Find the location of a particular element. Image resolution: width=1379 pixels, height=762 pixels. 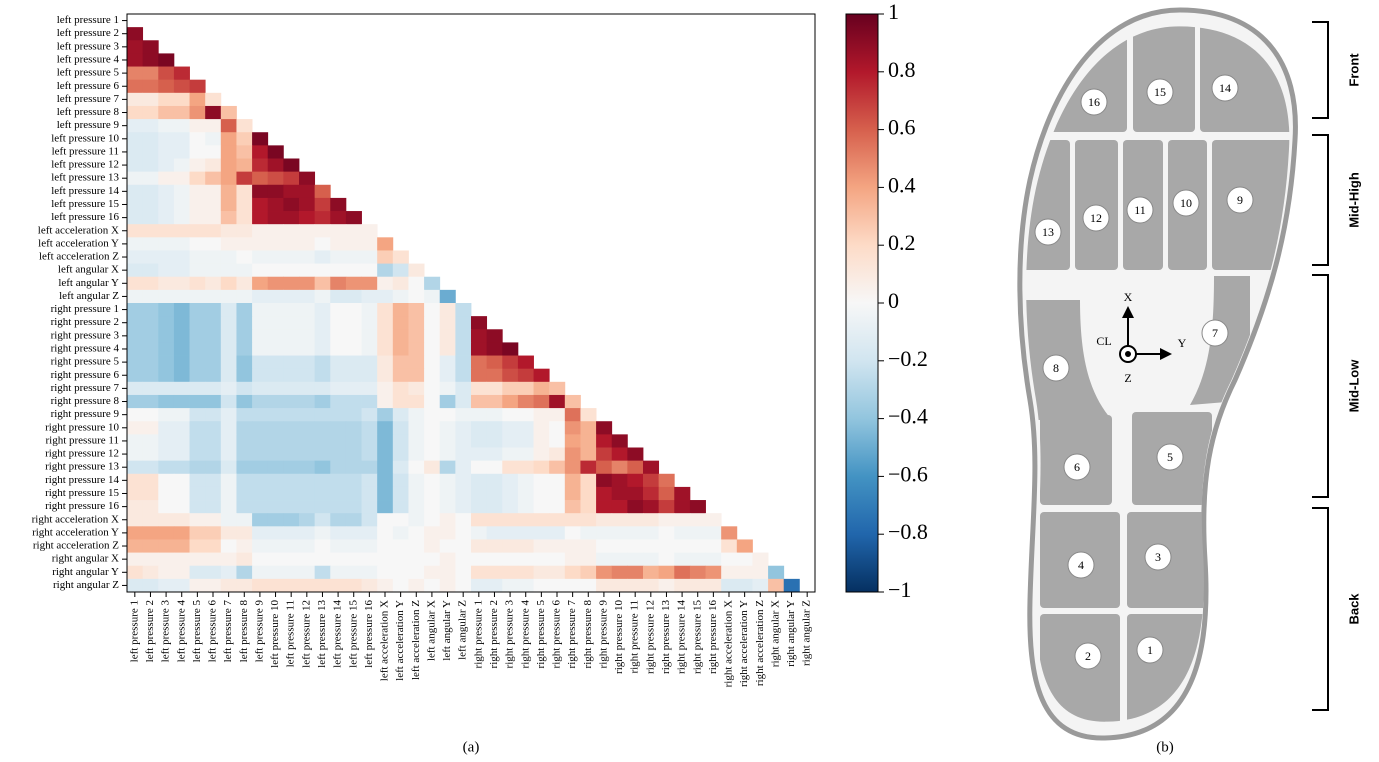

caption-a: (a) is located at coordinates (471, 747).